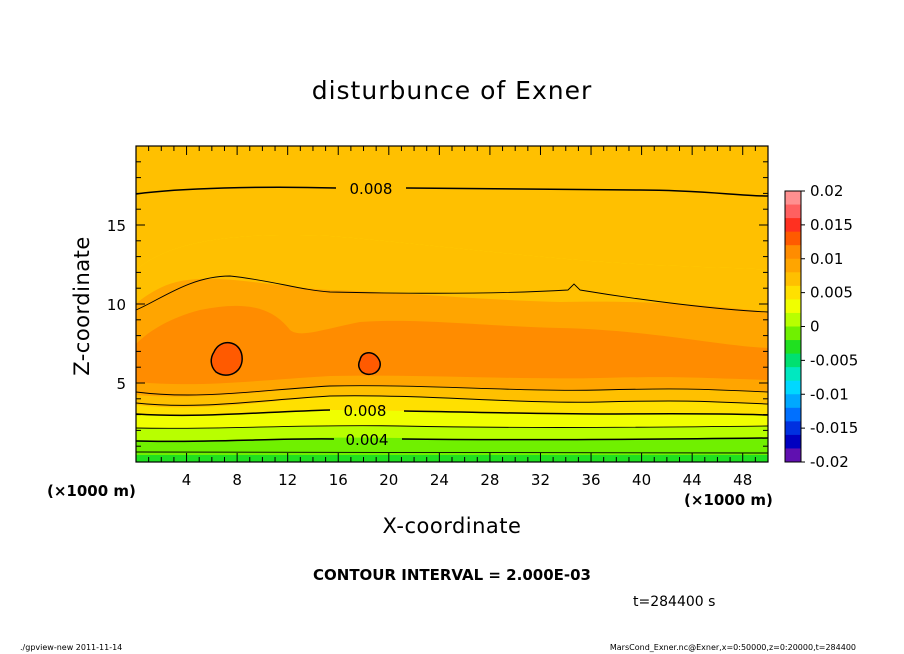 The height and width of the screenshot is (654, 904). I want to click on y-tick-label: 5, so click(121, 384).